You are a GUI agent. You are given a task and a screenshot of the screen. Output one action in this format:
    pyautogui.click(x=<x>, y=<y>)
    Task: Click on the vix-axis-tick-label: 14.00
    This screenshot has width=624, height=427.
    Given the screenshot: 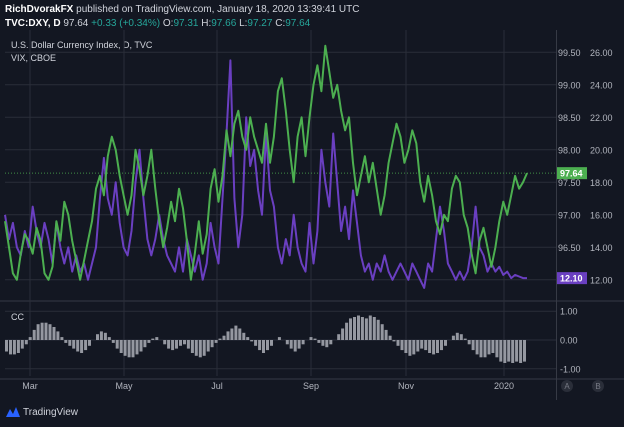 What is the action you would take?
    pyautogui.click(x=601, y=248)
    